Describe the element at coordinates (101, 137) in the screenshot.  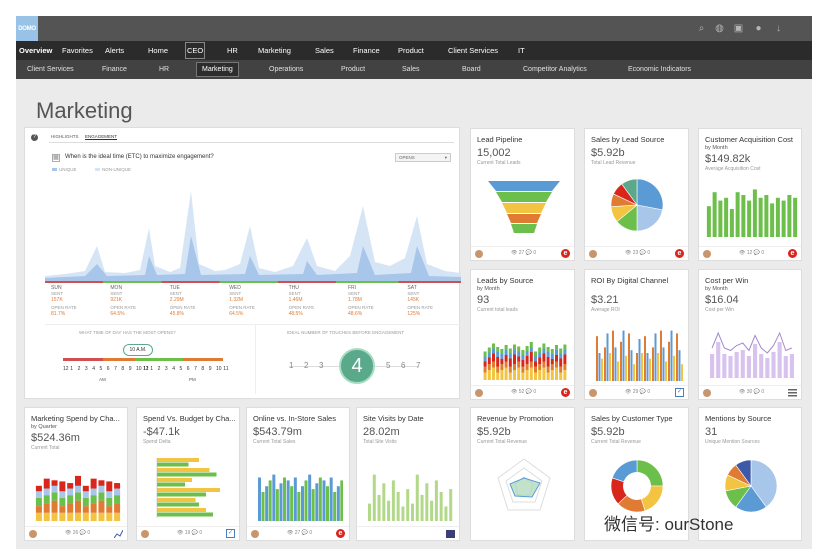
I see `tab-engagement: ENGAGEMENT` at that location.